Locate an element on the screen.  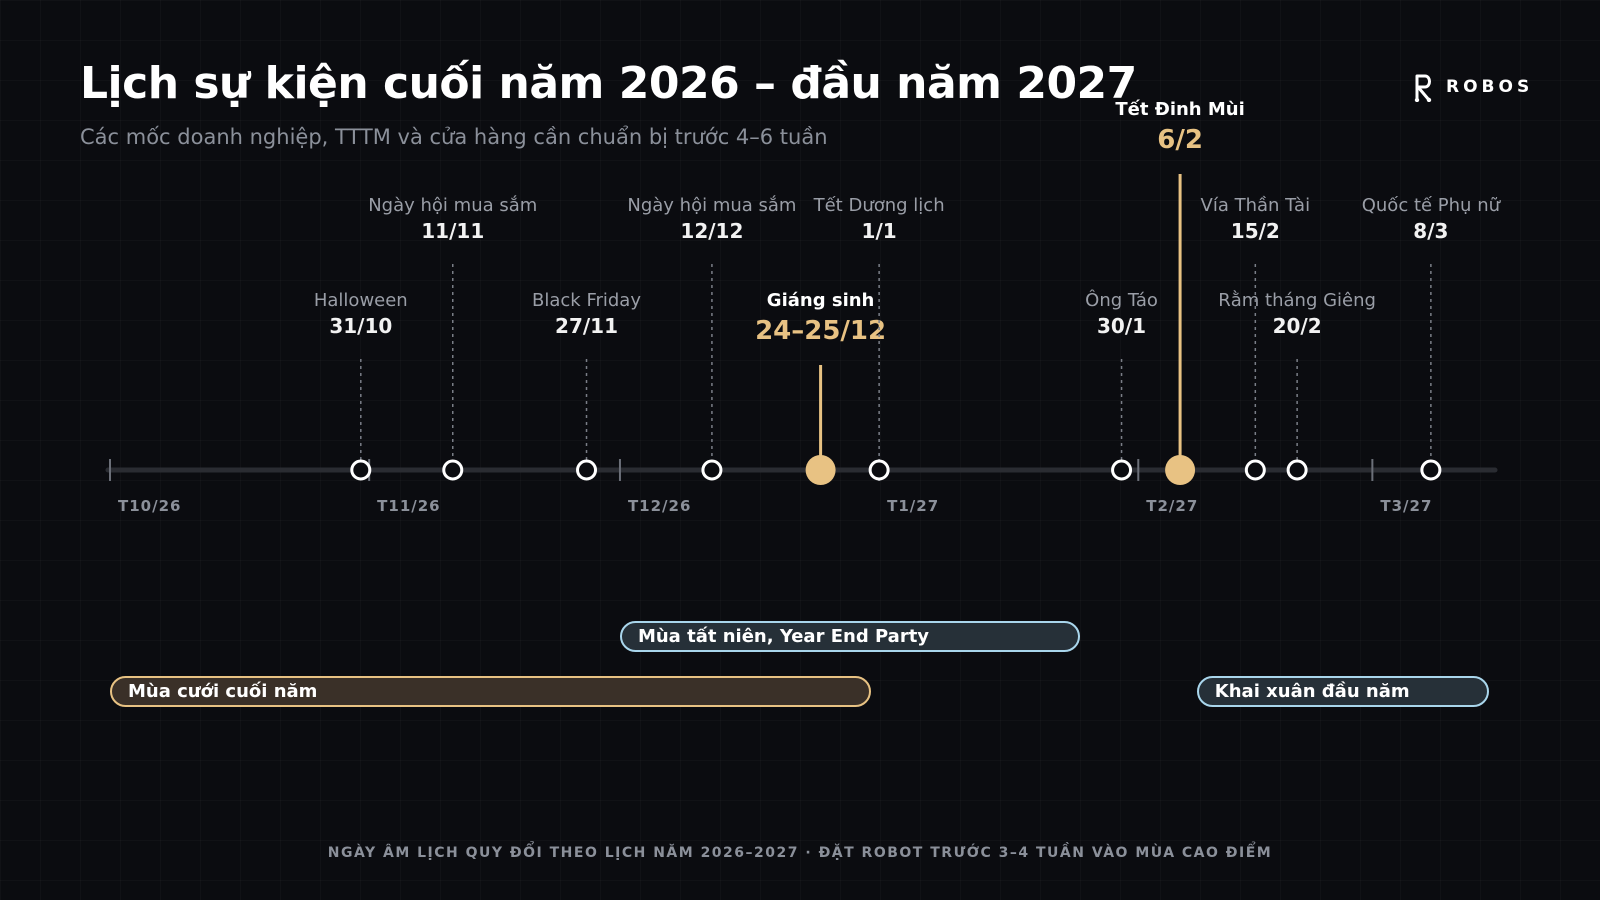
event-date: 24–25/12 is located at coordinates (820, 331).